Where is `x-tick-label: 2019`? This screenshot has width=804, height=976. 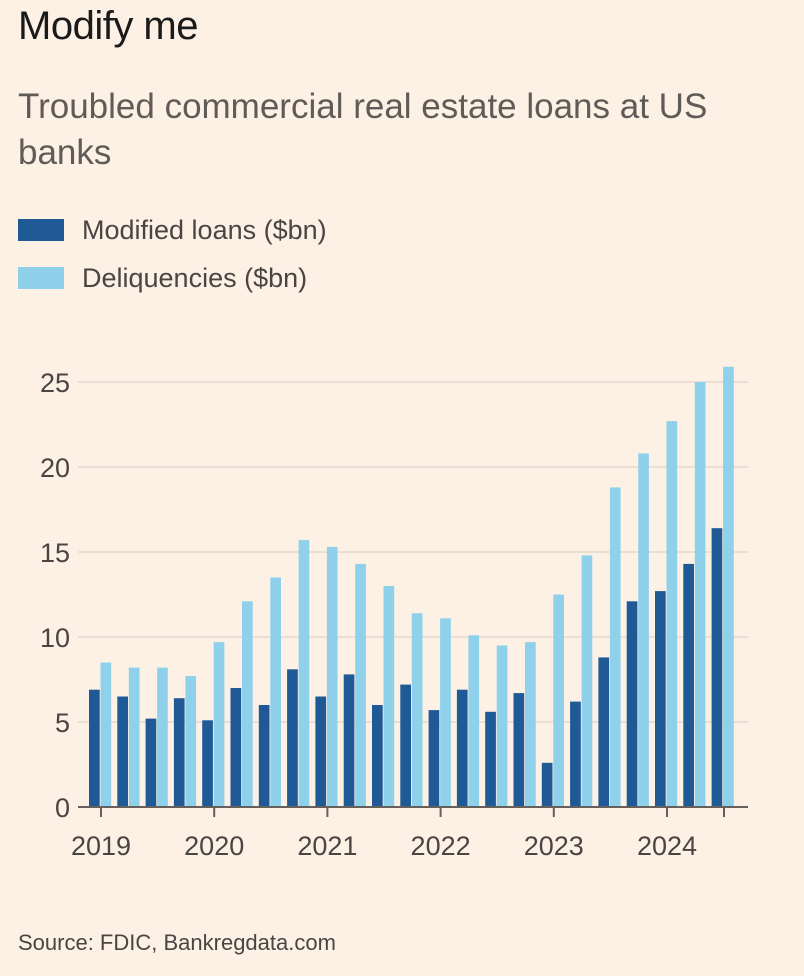
x-tick-label: 2019 is located at coordinates (101, 846).